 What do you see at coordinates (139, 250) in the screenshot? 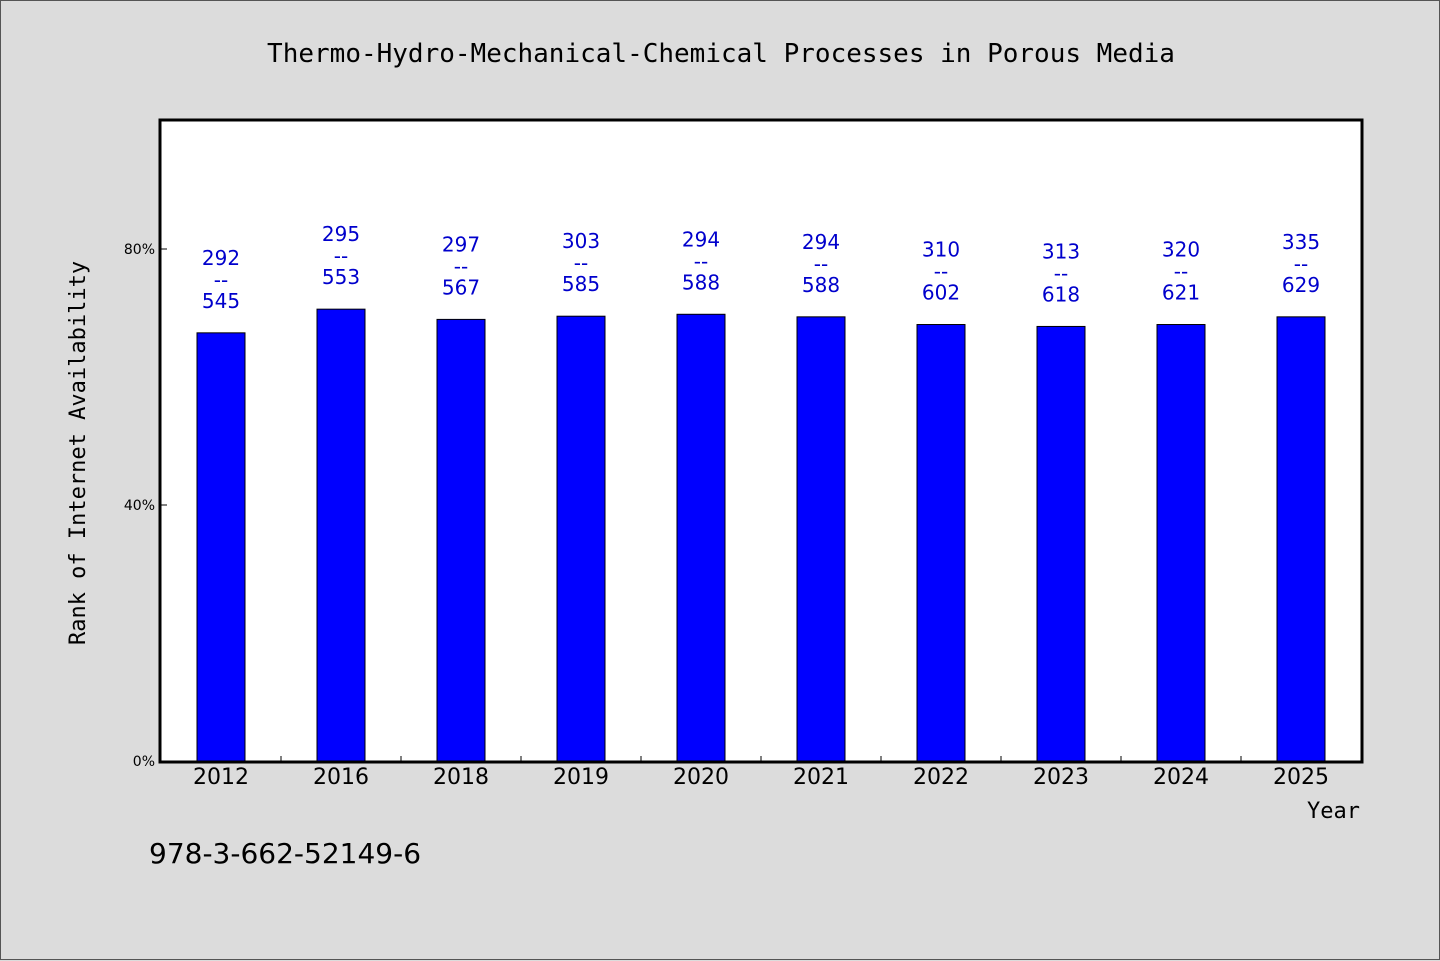
I see `y-tick-label-80%: 80%` at bounding box center [139, 250].